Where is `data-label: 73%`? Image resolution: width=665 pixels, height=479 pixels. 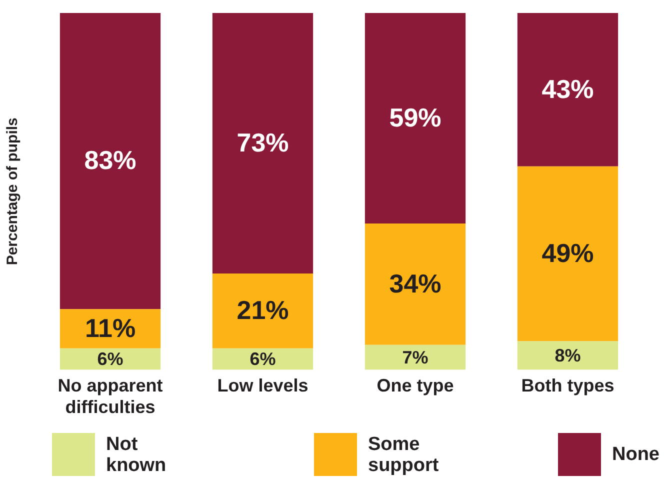
data-label: 73% is located at coordinates (262, 142).